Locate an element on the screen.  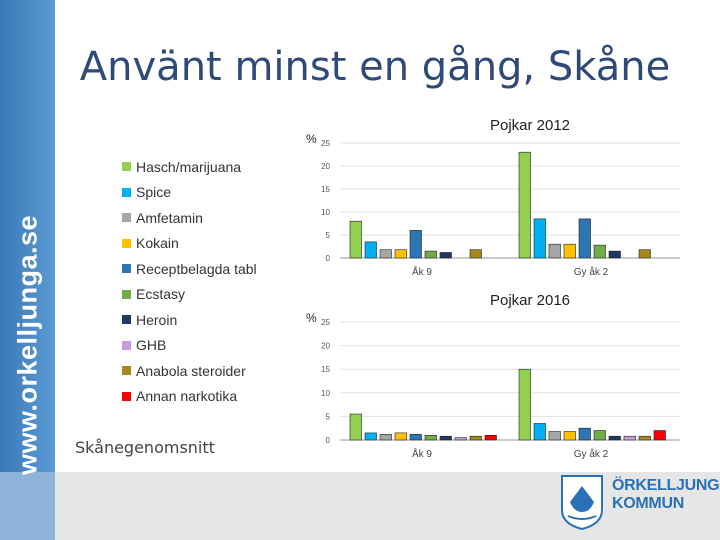
kommun-logo-text: ÖRKELLJUNGA KOMMUN is located at coordinates (666, 495).